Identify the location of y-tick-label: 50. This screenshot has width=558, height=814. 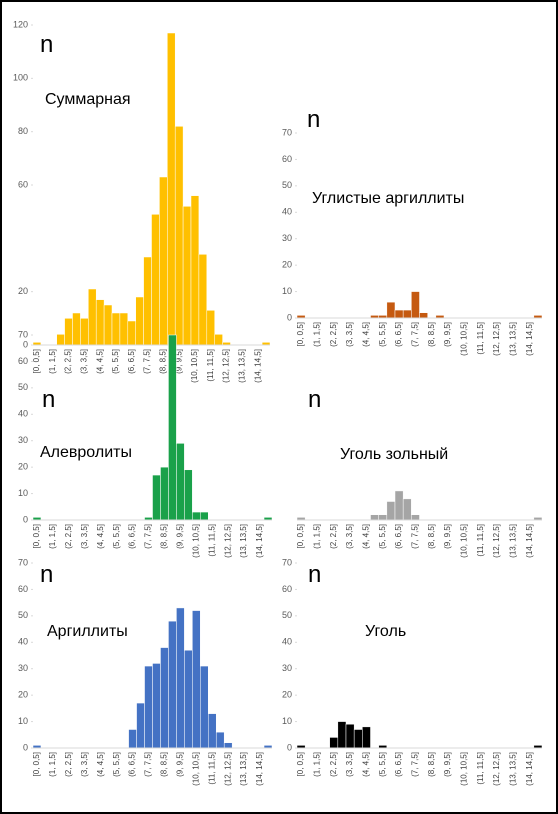
(23, 387).